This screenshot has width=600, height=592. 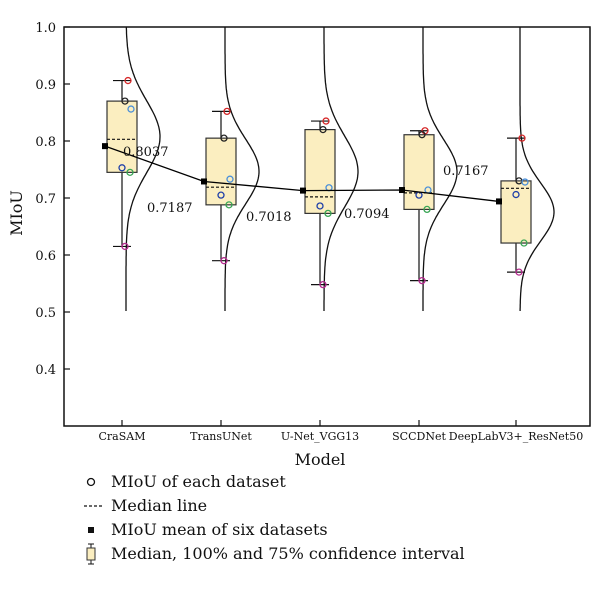 I want to click on legend-label: Median line, so click(x=159, y=505).